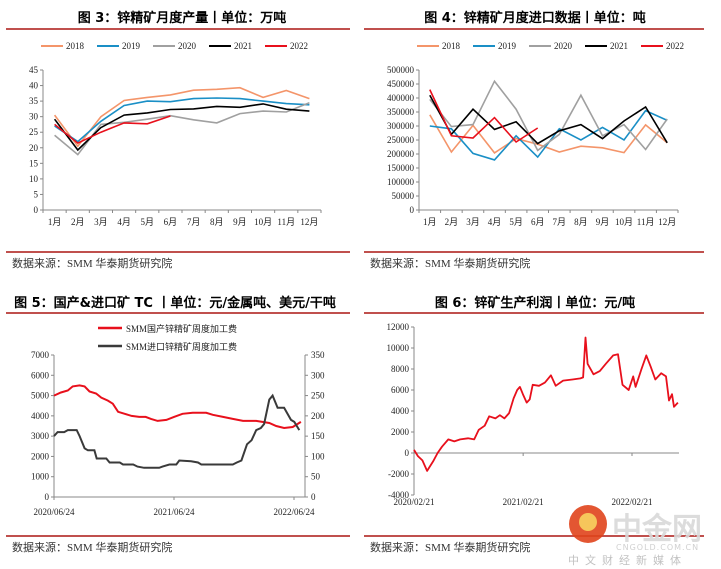 The height and width of the screenshot is (569, 721). I want to click on y2-tick-label: 100, so click(318, 456).